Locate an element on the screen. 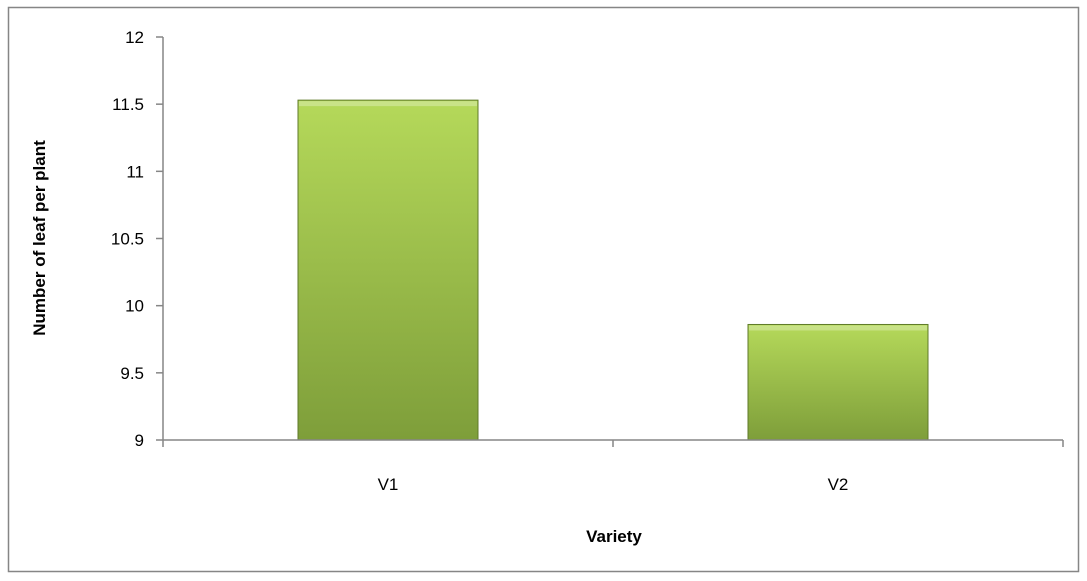  y-tick-label: 9.5 is located at coordinates (132, 373).